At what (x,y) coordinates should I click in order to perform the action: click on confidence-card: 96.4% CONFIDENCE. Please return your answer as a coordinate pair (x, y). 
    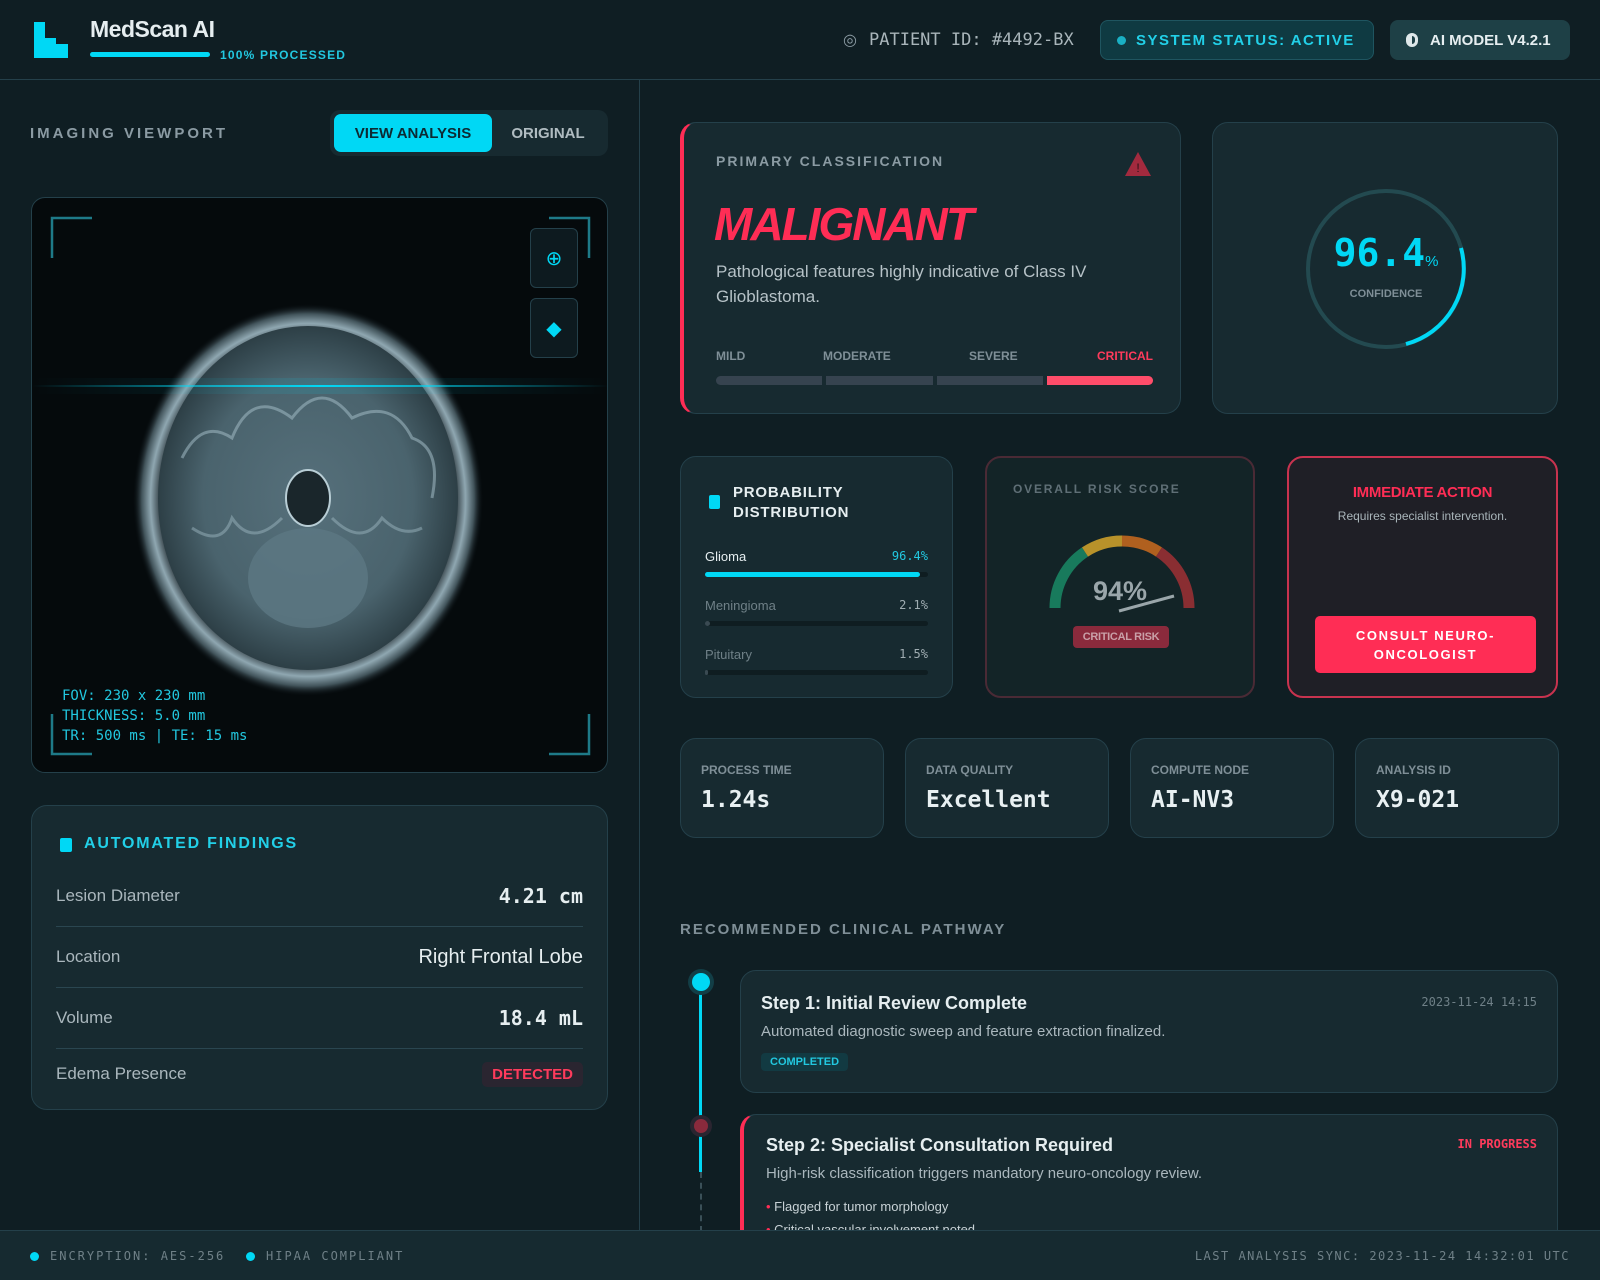
    Looking at the image, I should click on (1385, 268).